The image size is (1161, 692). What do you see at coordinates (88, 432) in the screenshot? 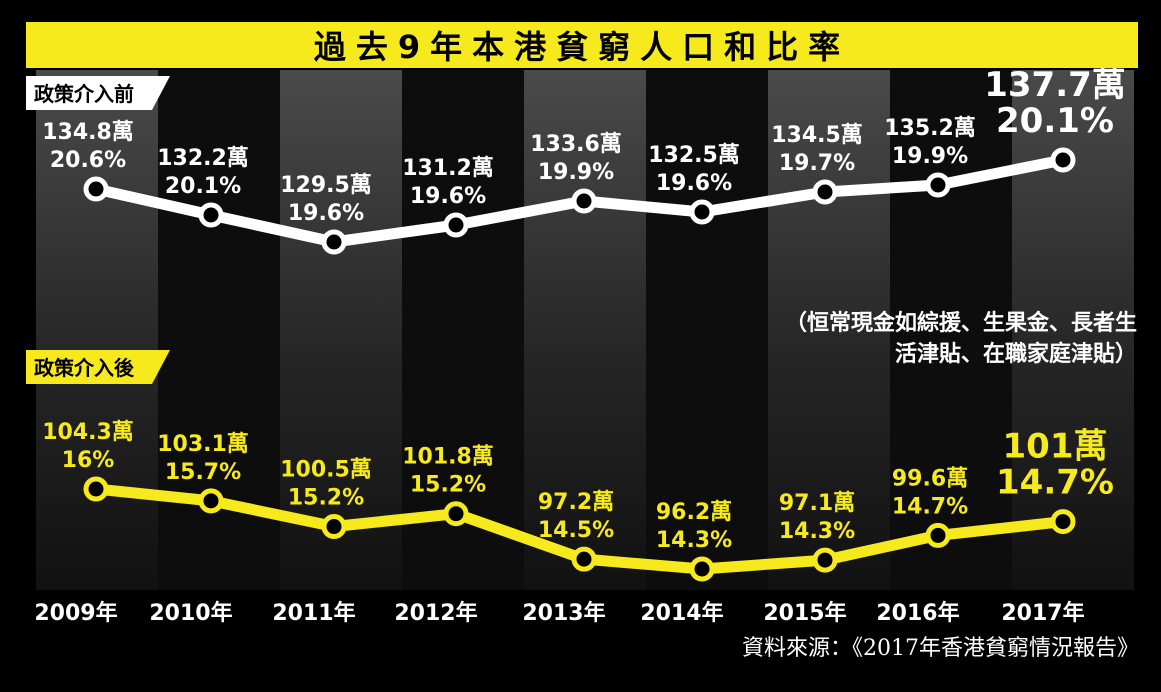
I see `population-label: 104.3萬` at bounding box center [88, 432].